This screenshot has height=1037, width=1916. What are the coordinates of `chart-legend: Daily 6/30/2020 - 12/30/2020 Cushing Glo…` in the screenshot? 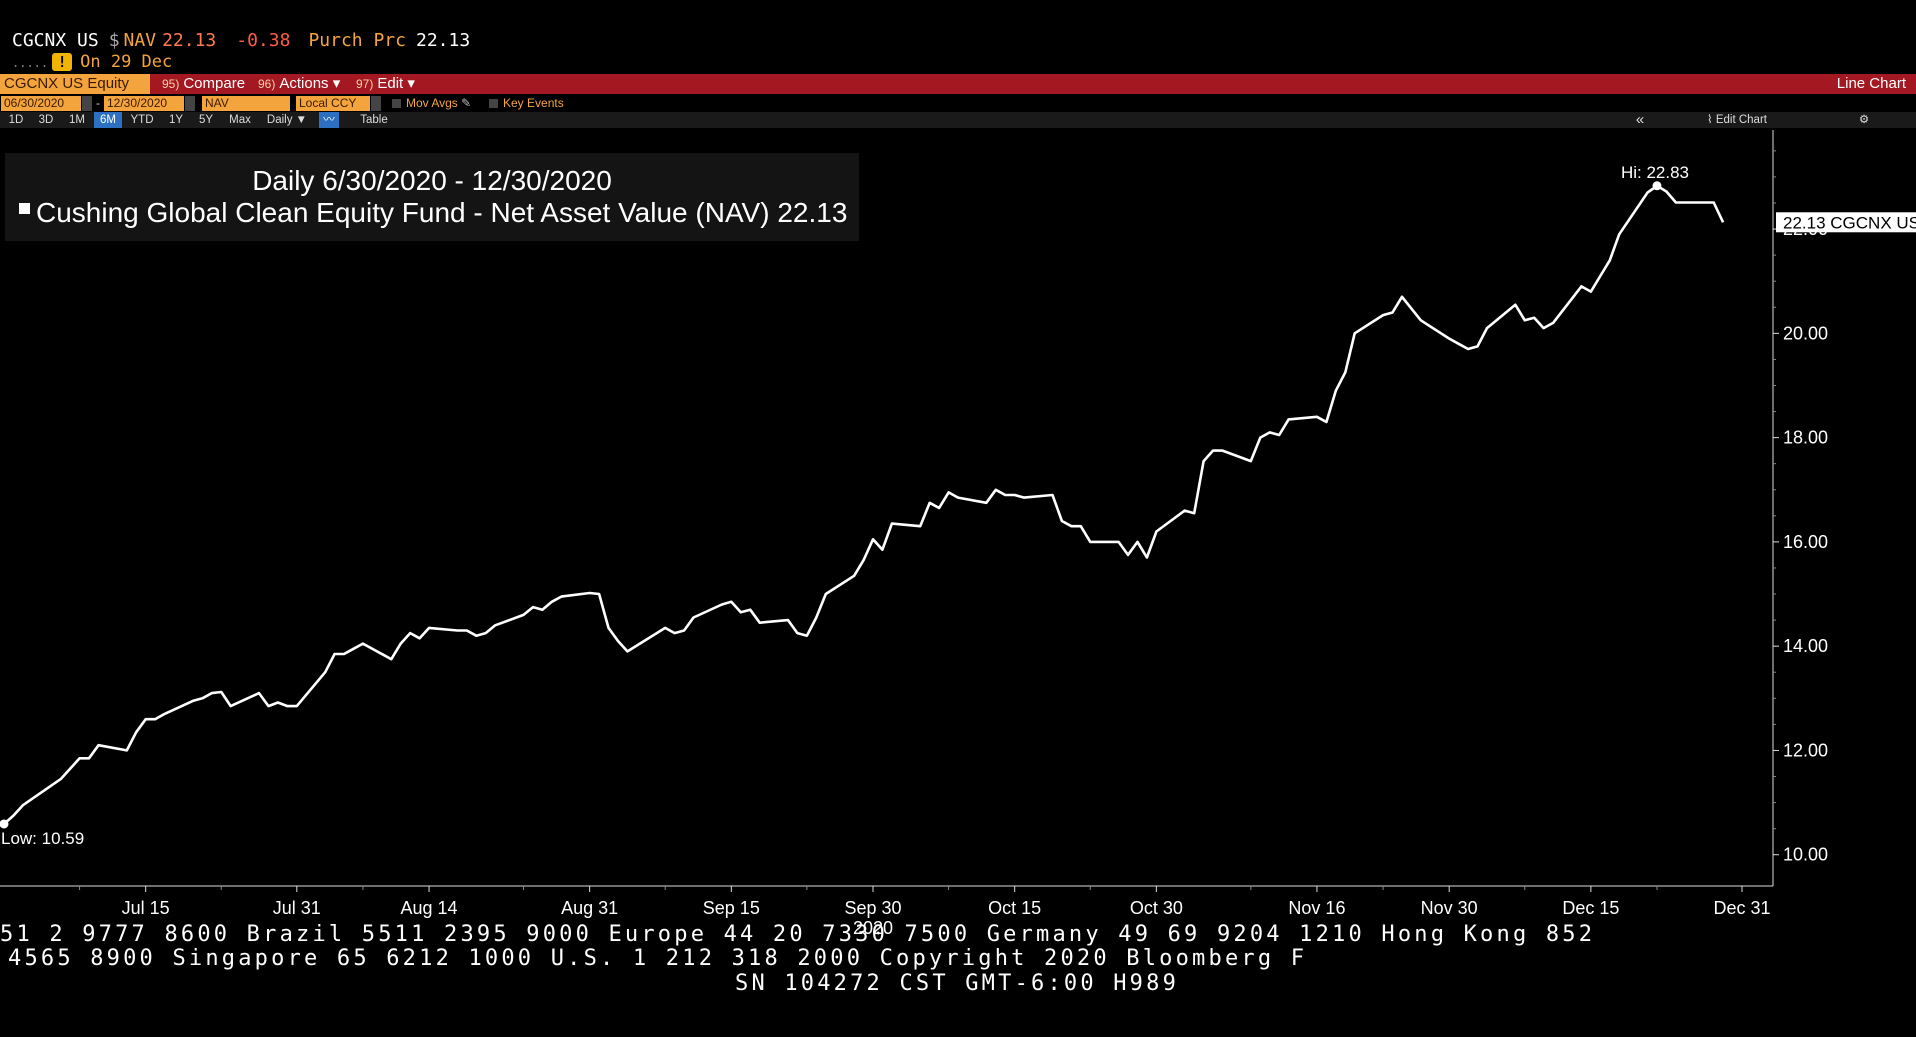 It's located at (432, 197).